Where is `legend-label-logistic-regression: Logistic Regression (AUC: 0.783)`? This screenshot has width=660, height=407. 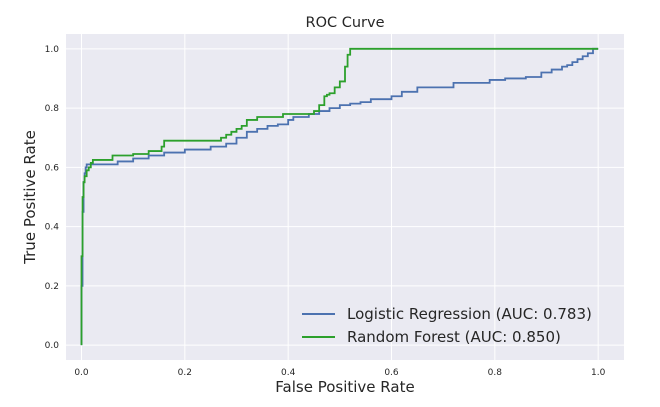 legend-label-logistic-regression: Logistic Regression (AUC: 0.783) is located at coordinates (469, 314).